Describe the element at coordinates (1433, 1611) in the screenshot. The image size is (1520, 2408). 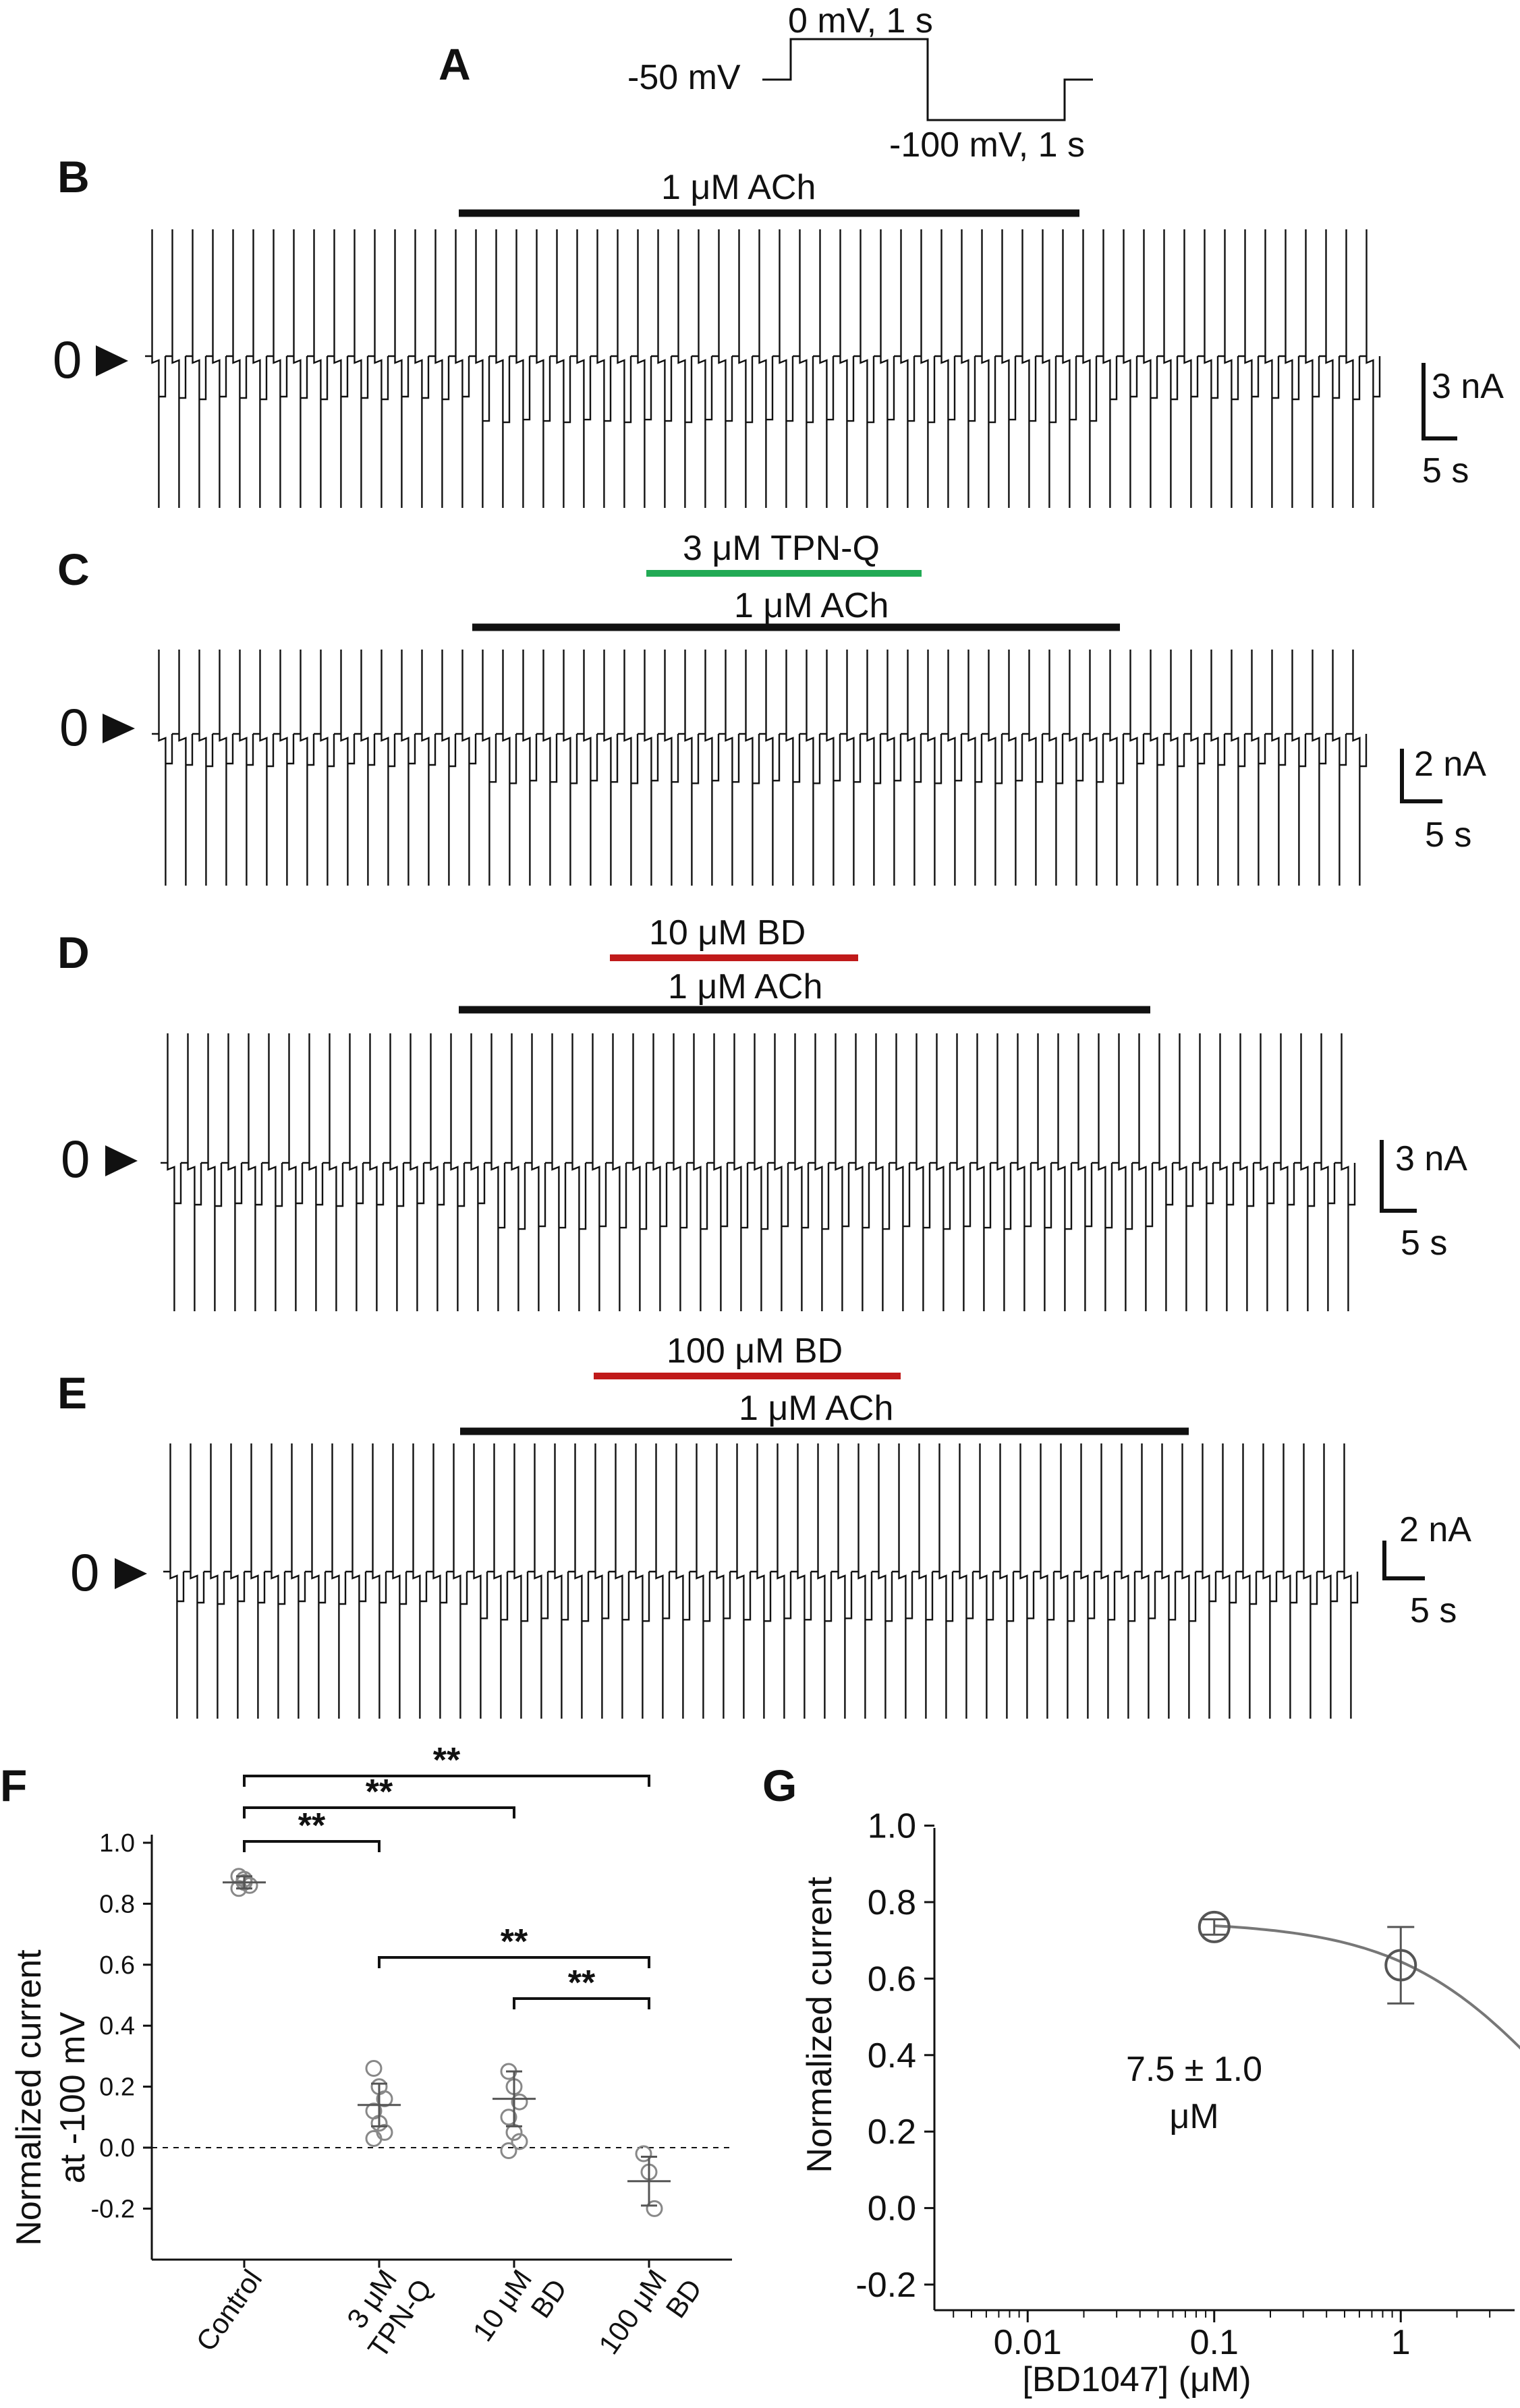
I see `scale-x-e: 5 s` at that location.